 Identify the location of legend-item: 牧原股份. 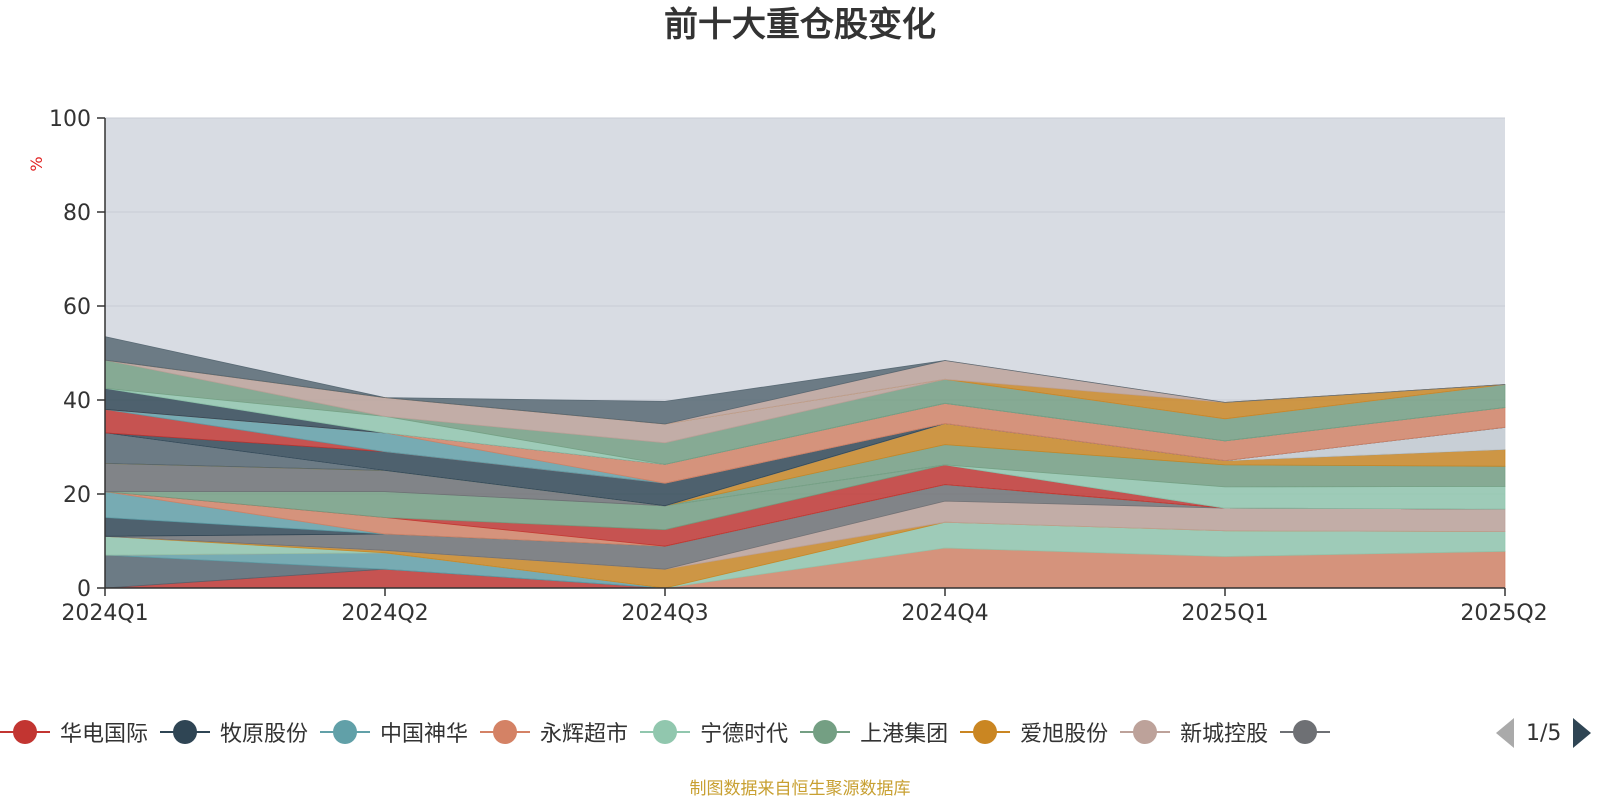
(234, 732).